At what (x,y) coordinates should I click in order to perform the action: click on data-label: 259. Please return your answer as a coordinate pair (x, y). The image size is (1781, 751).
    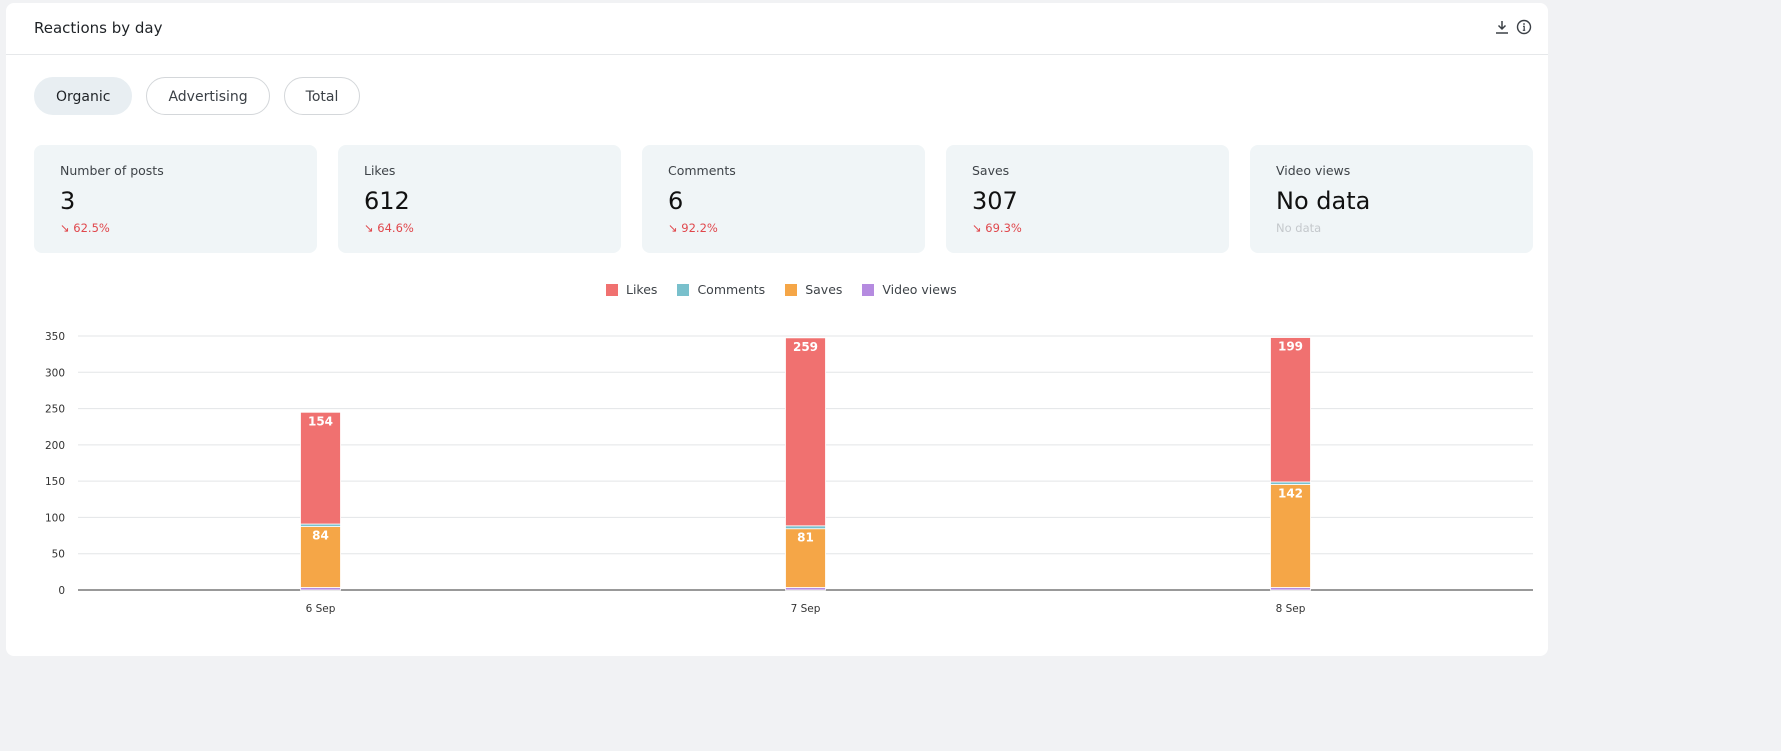
    Looking at the image, I should click on (805, 347).